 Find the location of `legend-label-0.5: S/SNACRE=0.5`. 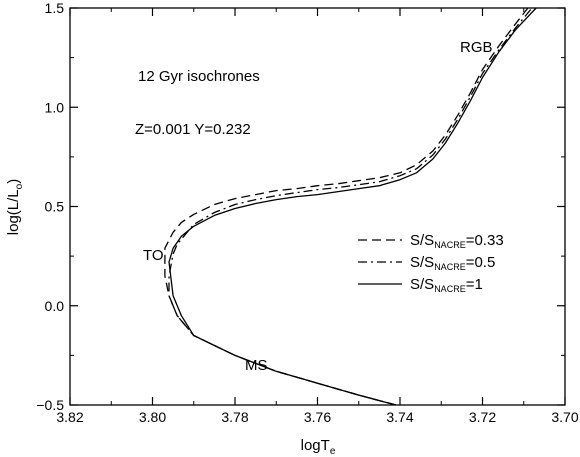

legend-label-0.5: S/SNACRE=0.5 is located at coordinates (452, 263).